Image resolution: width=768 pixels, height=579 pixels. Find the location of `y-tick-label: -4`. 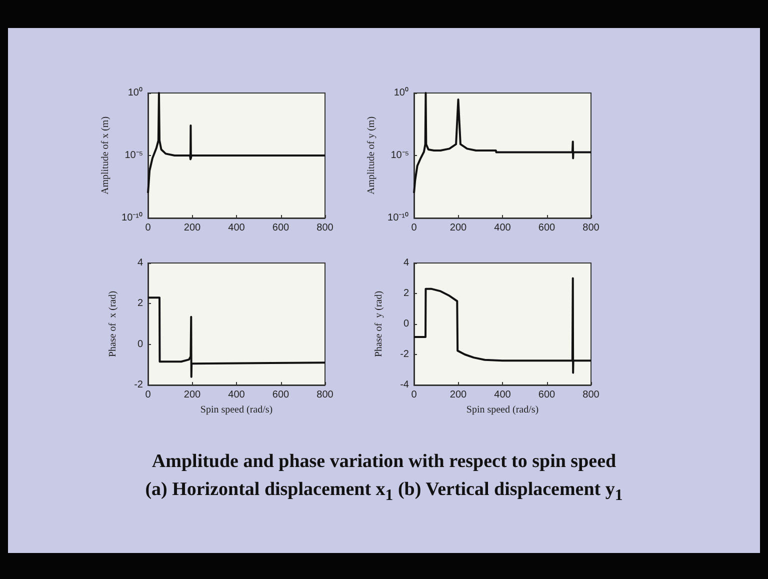

y-tick-label: -4 is located at coordinates (405, 385).